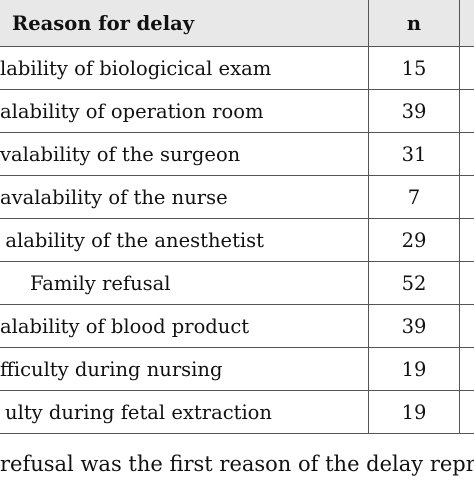 The width and height of the screenshot is (474, 482). Describe the element at coordinates (184, 154) in the screenshot. I see `reason-cell: valability of the surgeon` at that location.